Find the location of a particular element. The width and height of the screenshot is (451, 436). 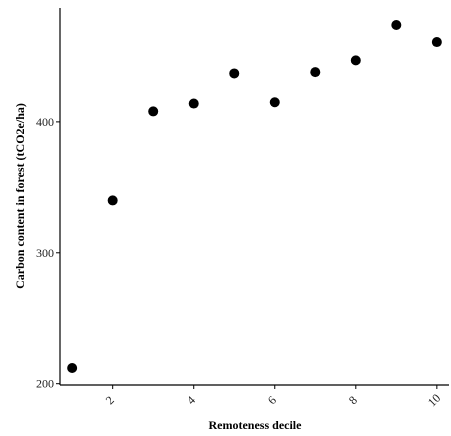

x-tick-label: 4 is located at coordinates (191, 400).